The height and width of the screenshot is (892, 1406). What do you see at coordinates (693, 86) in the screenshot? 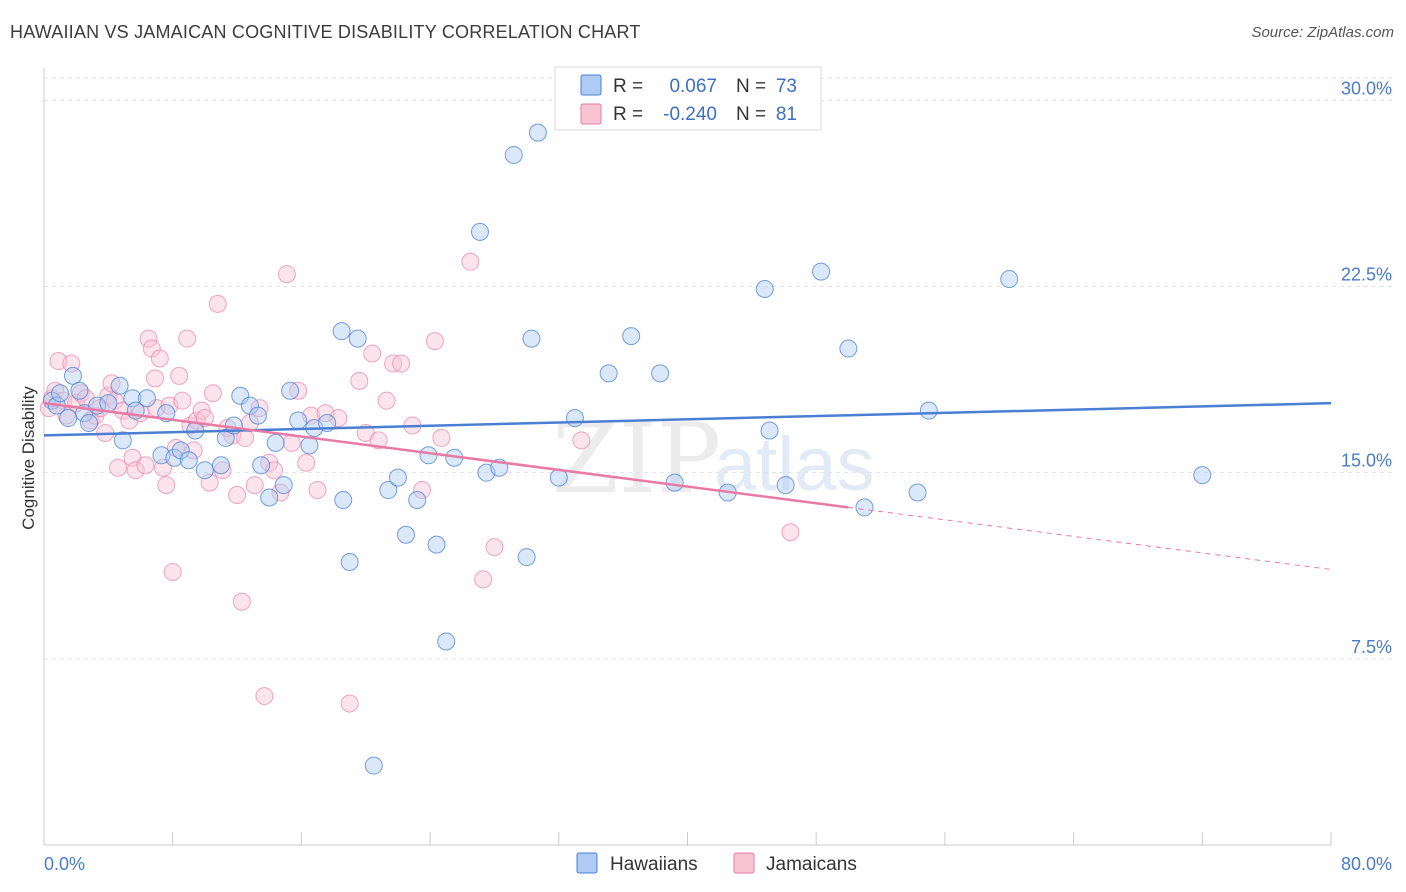
I see `legend-r-value-hawaiians: 0.067` at bounding box center [693, 86].